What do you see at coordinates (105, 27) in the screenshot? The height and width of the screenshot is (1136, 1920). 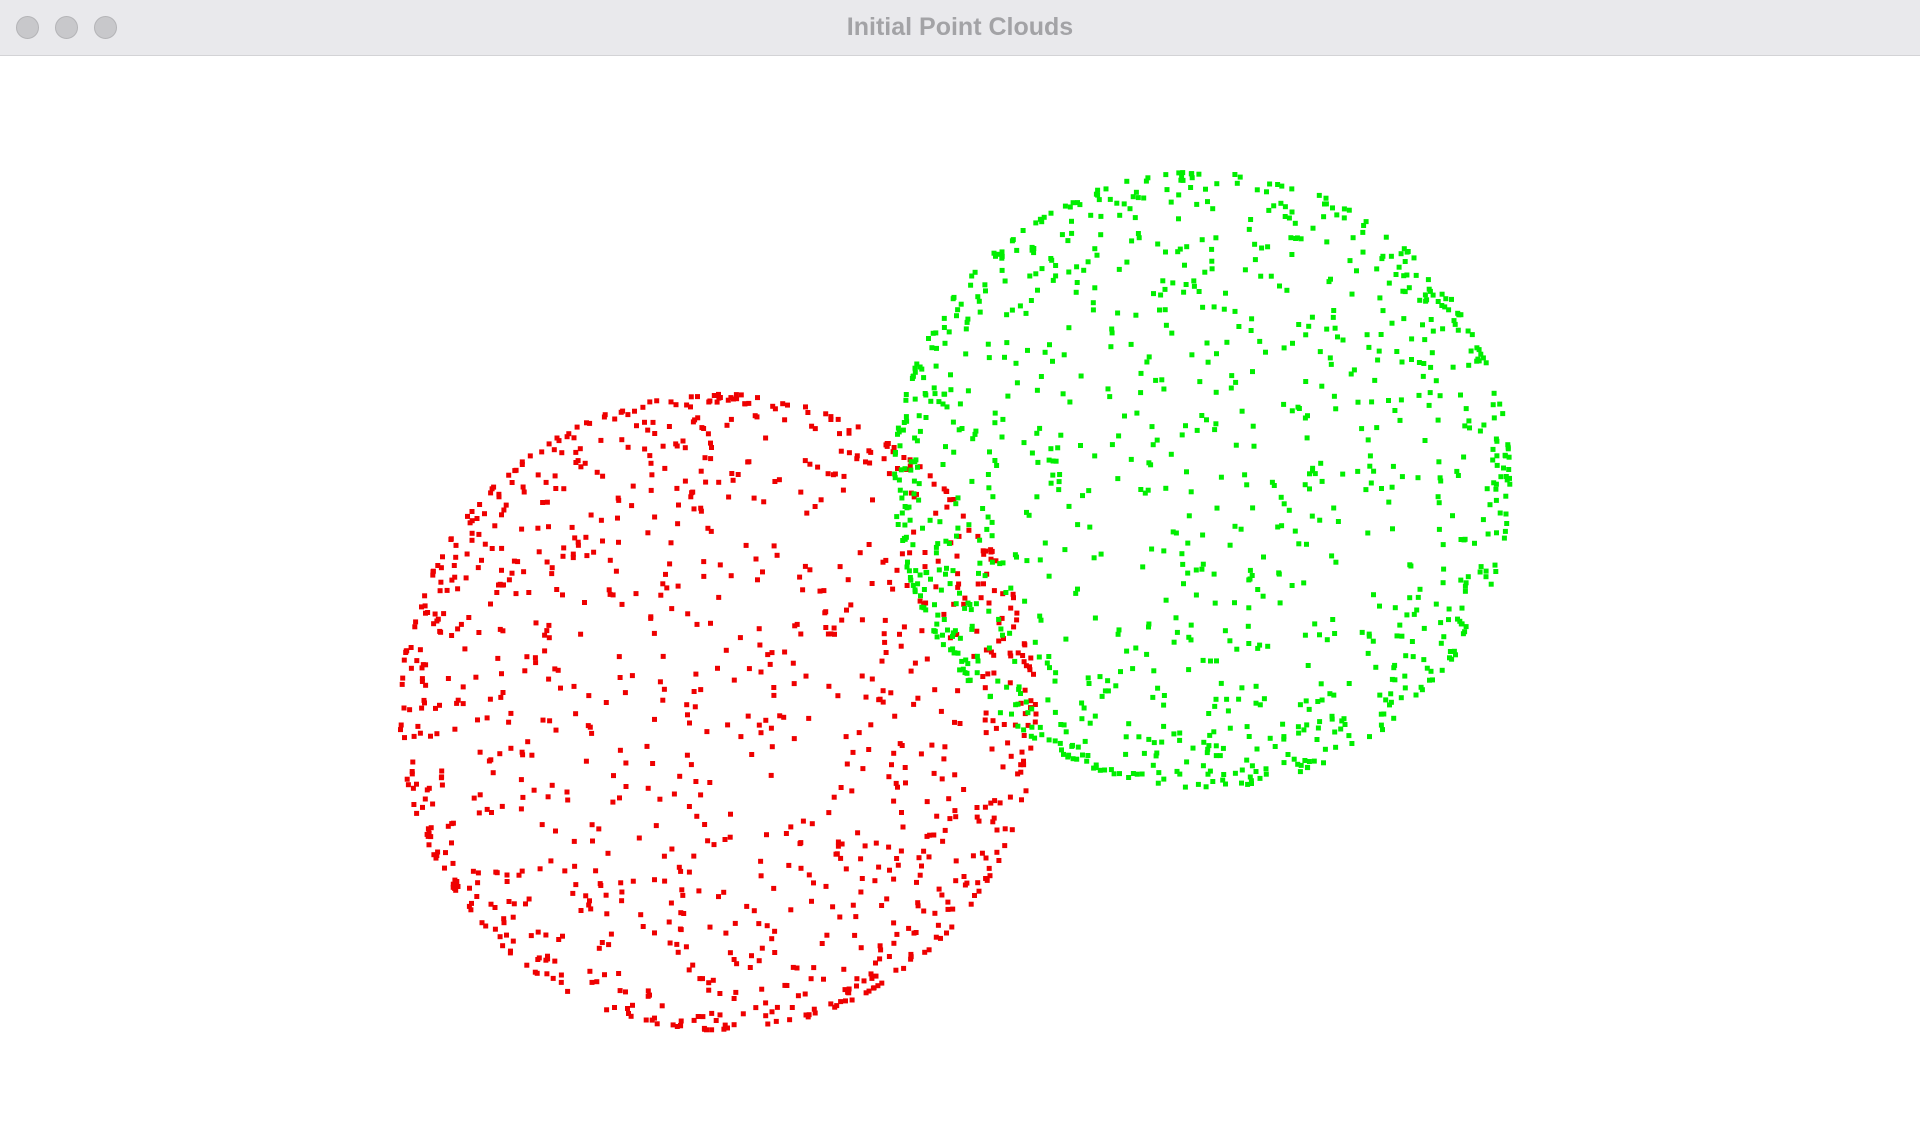 I see `zoom-button` at bounding box center [105, 27].